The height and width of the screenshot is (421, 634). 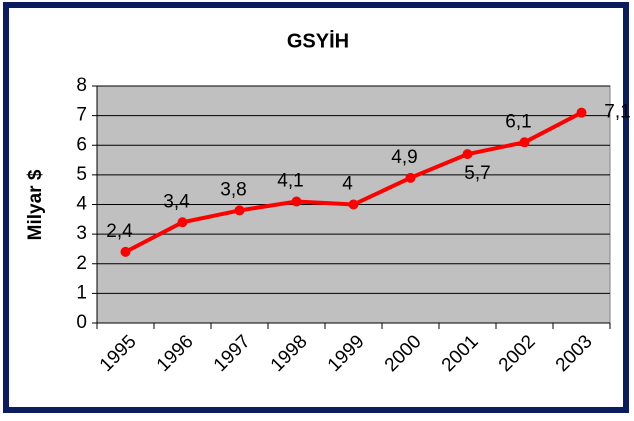 I want to click on y-tick-label: 5, so click(x=81, y=174).